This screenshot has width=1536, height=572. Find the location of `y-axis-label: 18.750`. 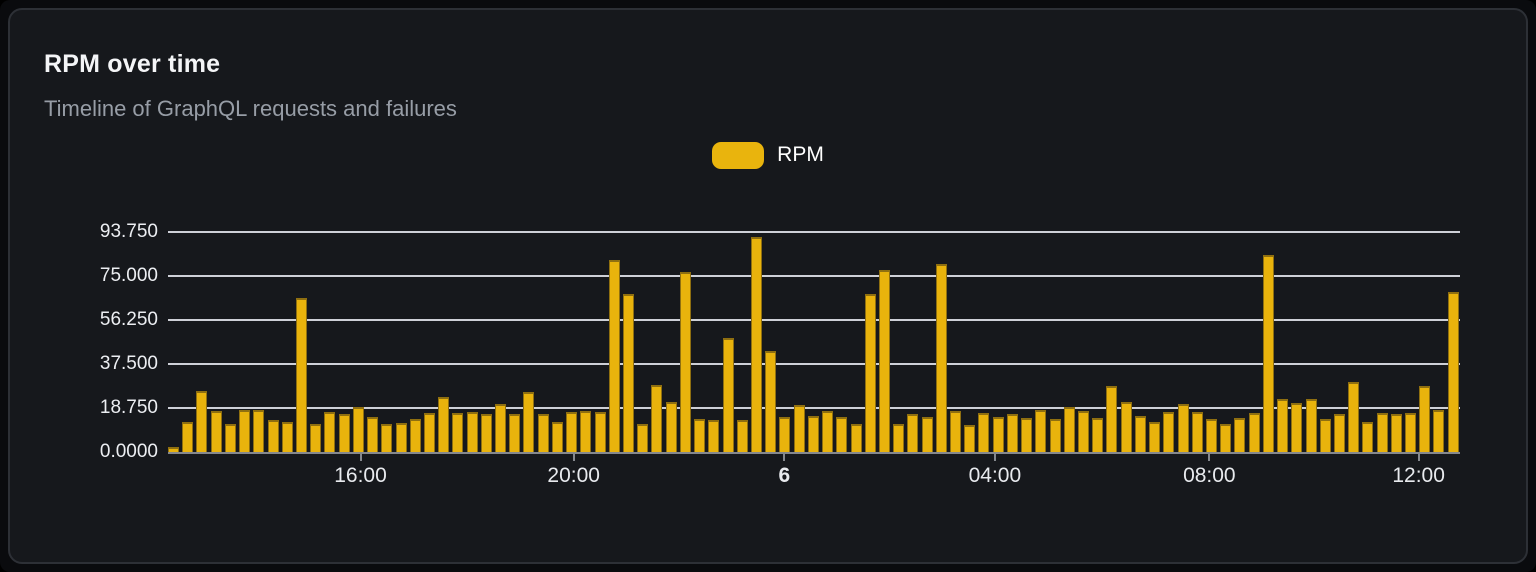

y-axis-label: 18.750 is located at coordinates (128, 407).